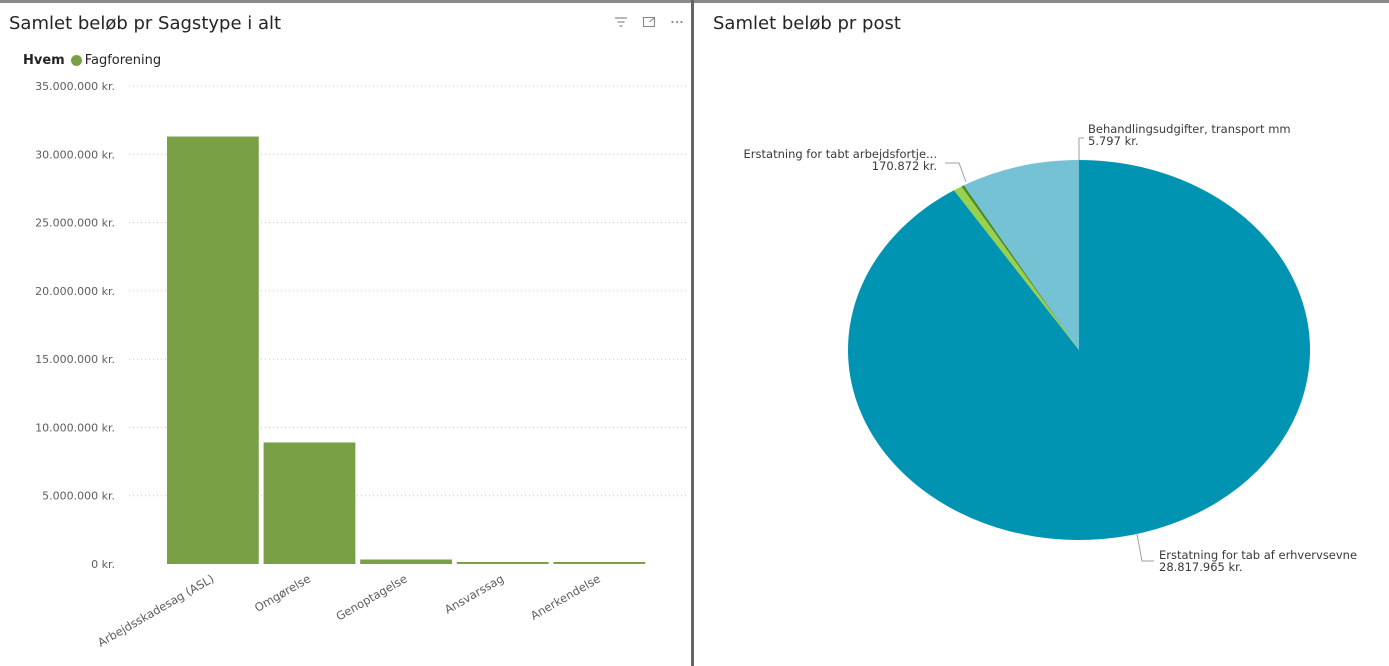 The width and height of the screenshot is (1389, 666). Describe the element at coordinates (76, 60) in the screenshot. I see `legend-swatch` at that location.